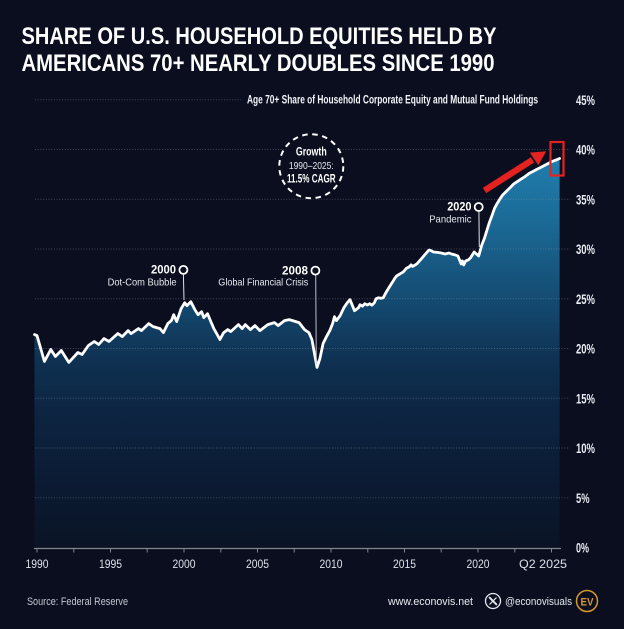  Describe the element at coordinates (110, 564) in the screenshot. I see `svg-text: 1995` at that location.